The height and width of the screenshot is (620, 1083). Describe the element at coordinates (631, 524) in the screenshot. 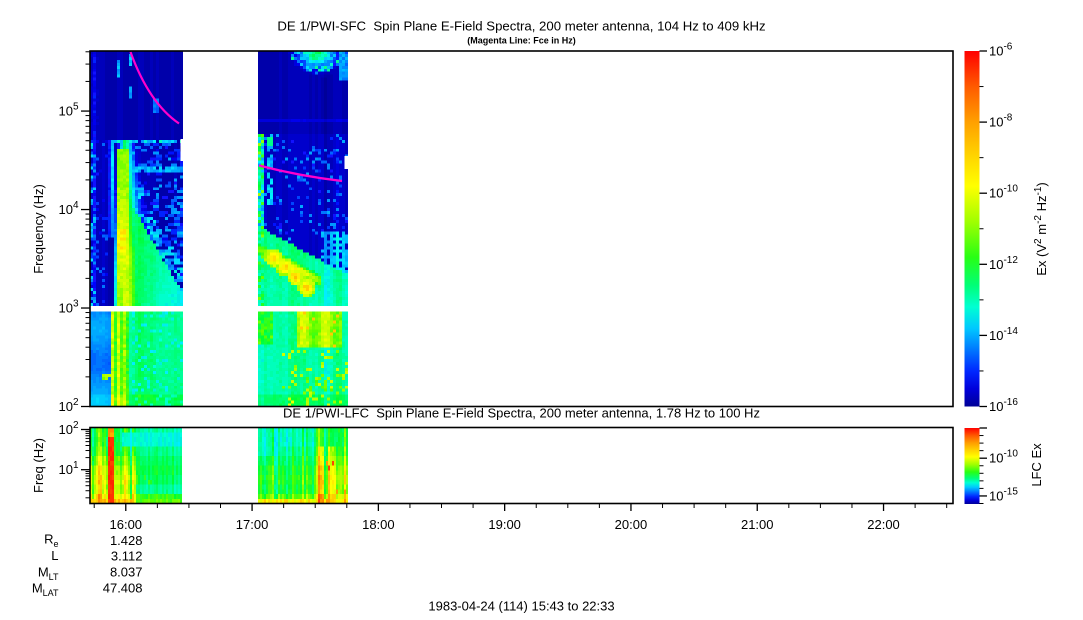

I see `svg-text: 20:00` at that location.